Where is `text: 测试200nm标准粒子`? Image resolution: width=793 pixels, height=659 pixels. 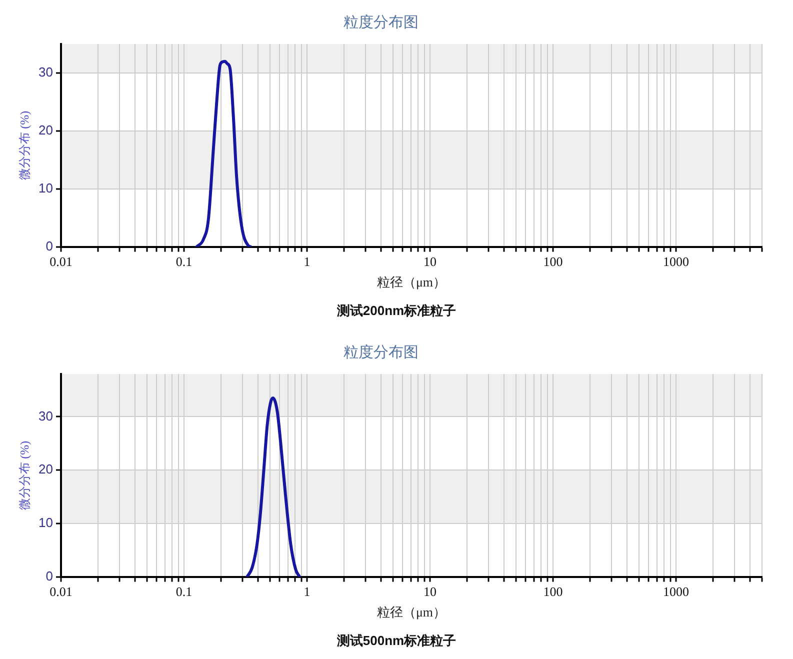
text: 测试200nm标准粒子 is located at coordinates (397, 310).